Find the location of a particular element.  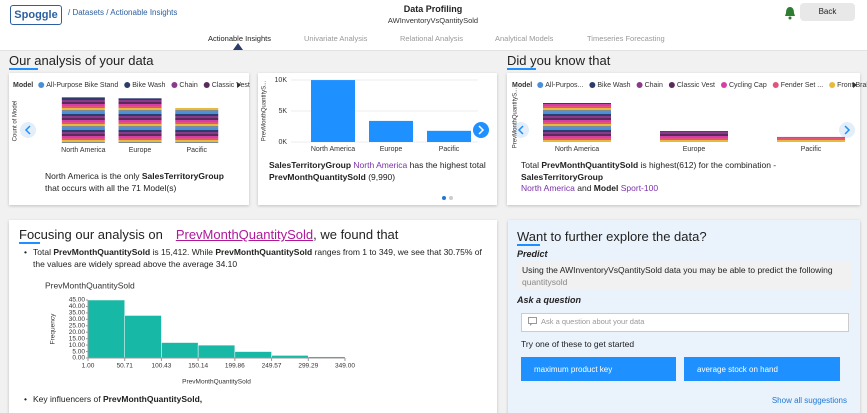

section-heading: Our analysis of your data is located at coordinates (81, 60).